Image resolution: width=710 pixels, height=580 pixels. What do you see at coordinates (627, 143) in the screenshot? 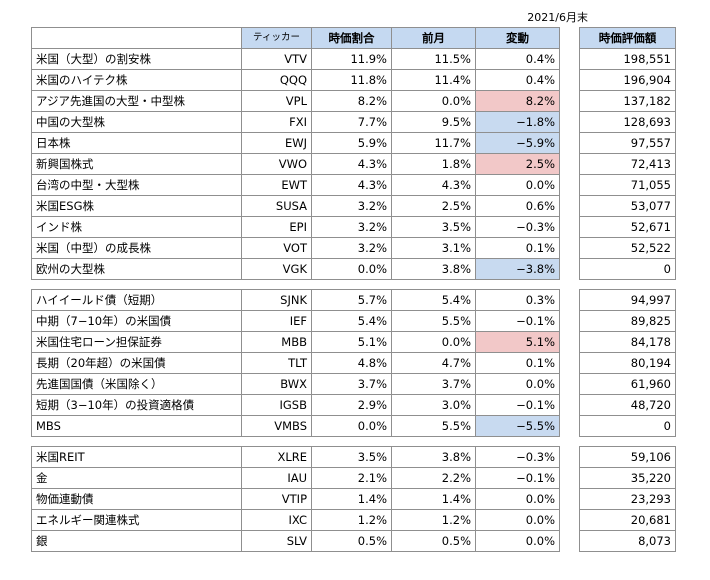
I see `value-cell: 97,557` at bounding box center [627, 143].